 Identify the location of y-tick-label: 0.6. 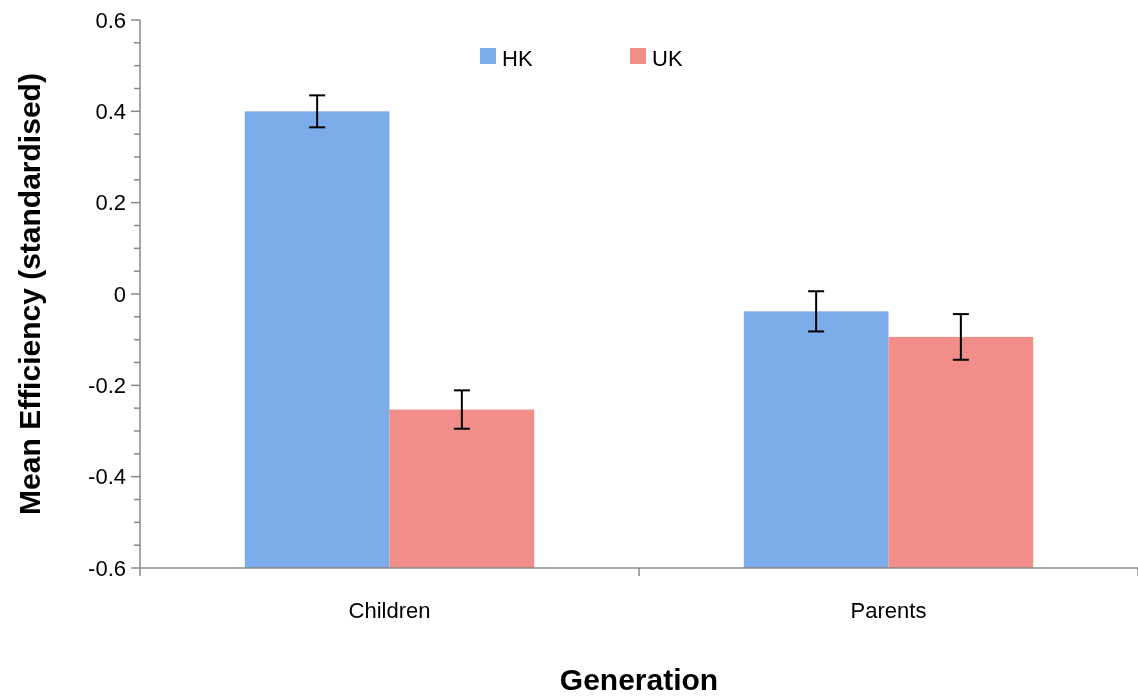
(110, 20).